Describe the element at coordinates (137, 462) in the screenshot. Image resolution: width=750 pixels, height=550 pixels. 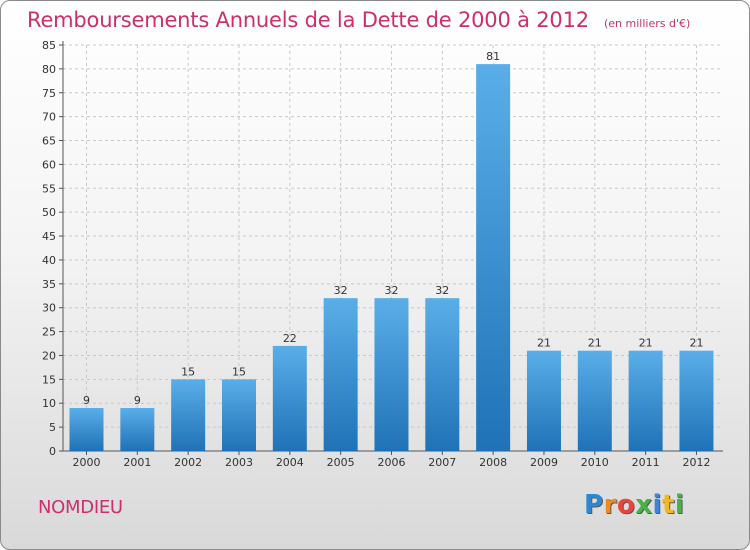
I see `x-tick-label: 2001` at that location.